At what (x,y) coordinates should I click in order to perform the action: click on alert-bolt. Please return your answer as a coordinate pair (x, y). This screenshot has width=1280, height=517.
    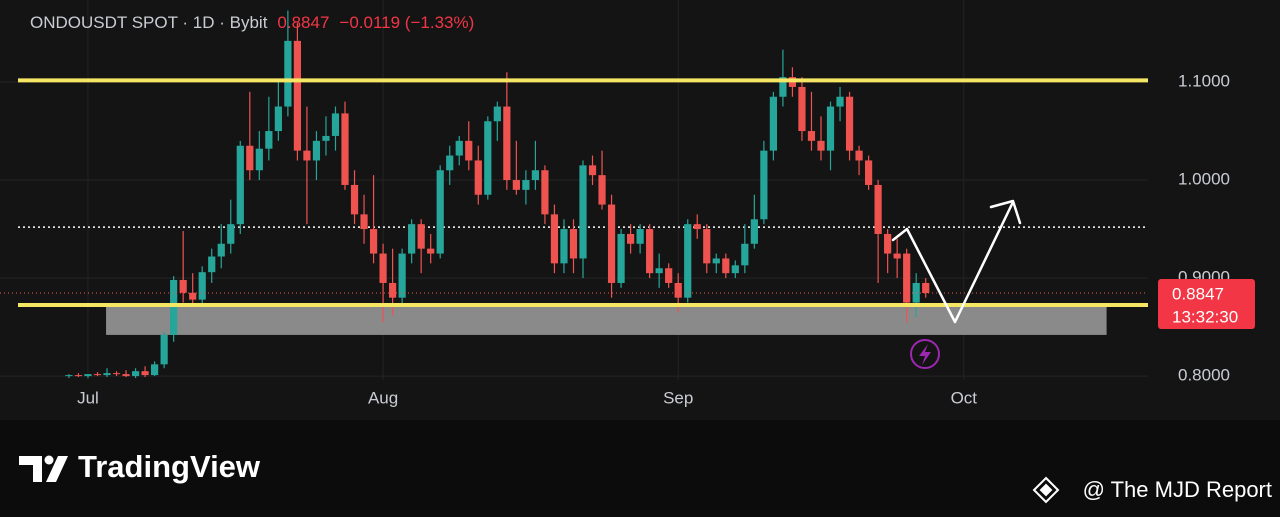
    Looking at the image, I should click on (925, 354).